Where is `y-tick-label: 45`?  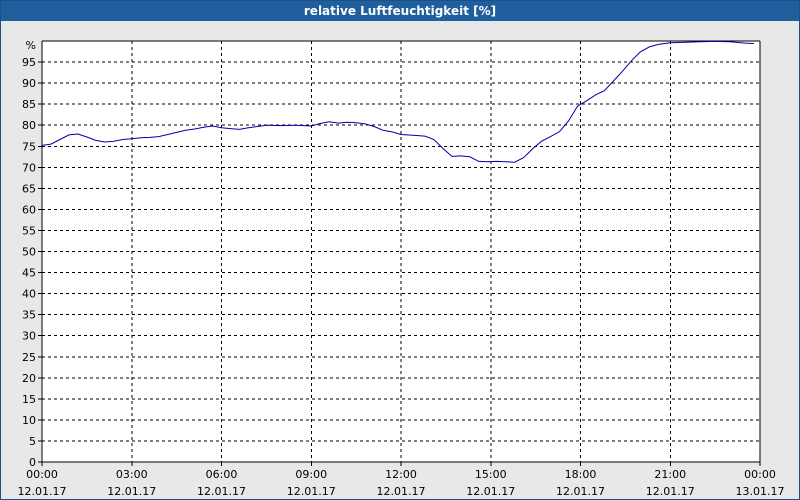
y-tick-label: 45 is located at coordinates (29, 273).